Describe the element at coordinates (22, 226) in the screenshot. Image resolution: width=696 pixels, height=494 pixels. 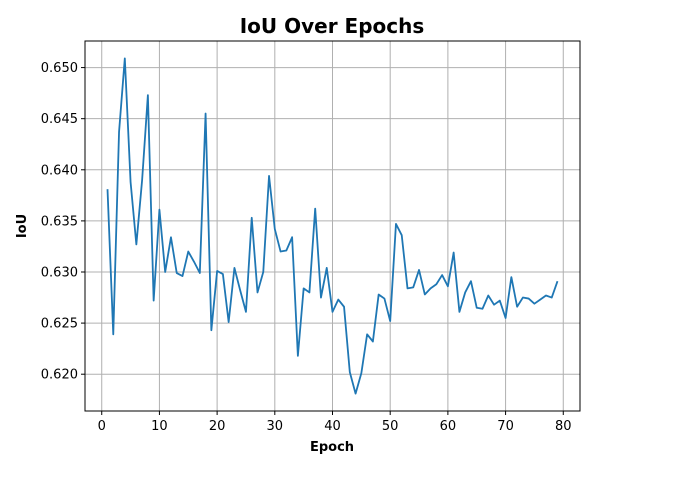
I see `y-axis-label: IoU` at that location.